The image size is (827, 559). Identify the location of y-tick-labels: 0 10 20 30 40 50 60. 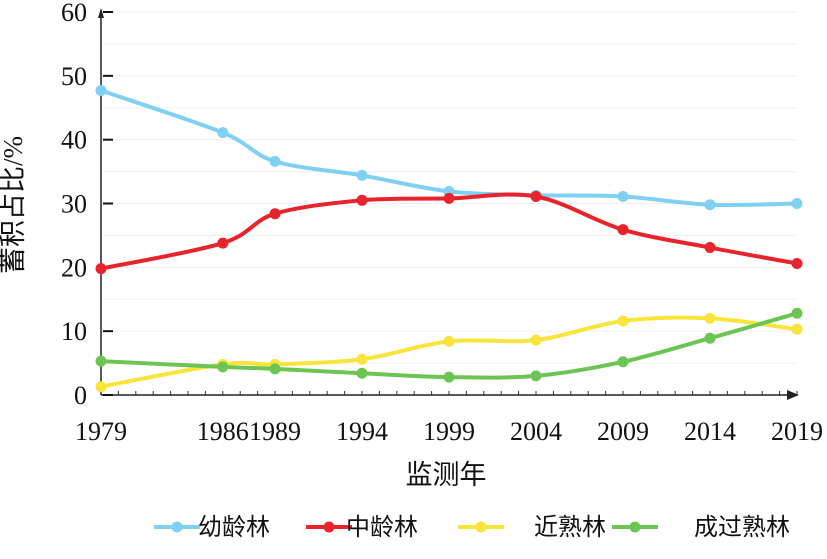
(74, 205).